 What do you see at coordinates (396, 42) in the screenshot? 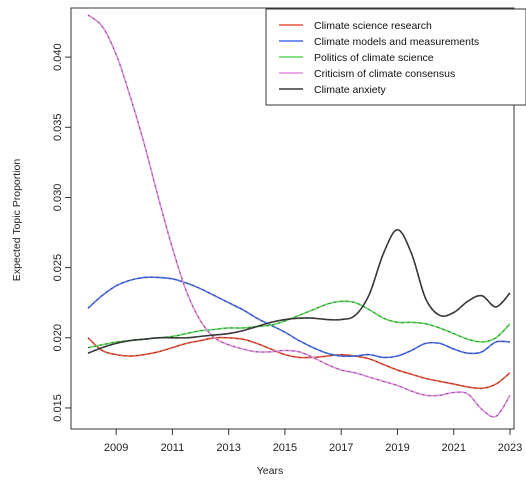
I see `legend-label-climate-models-and-measurements: Climate models and measurements` at bounding box center [396, 42].